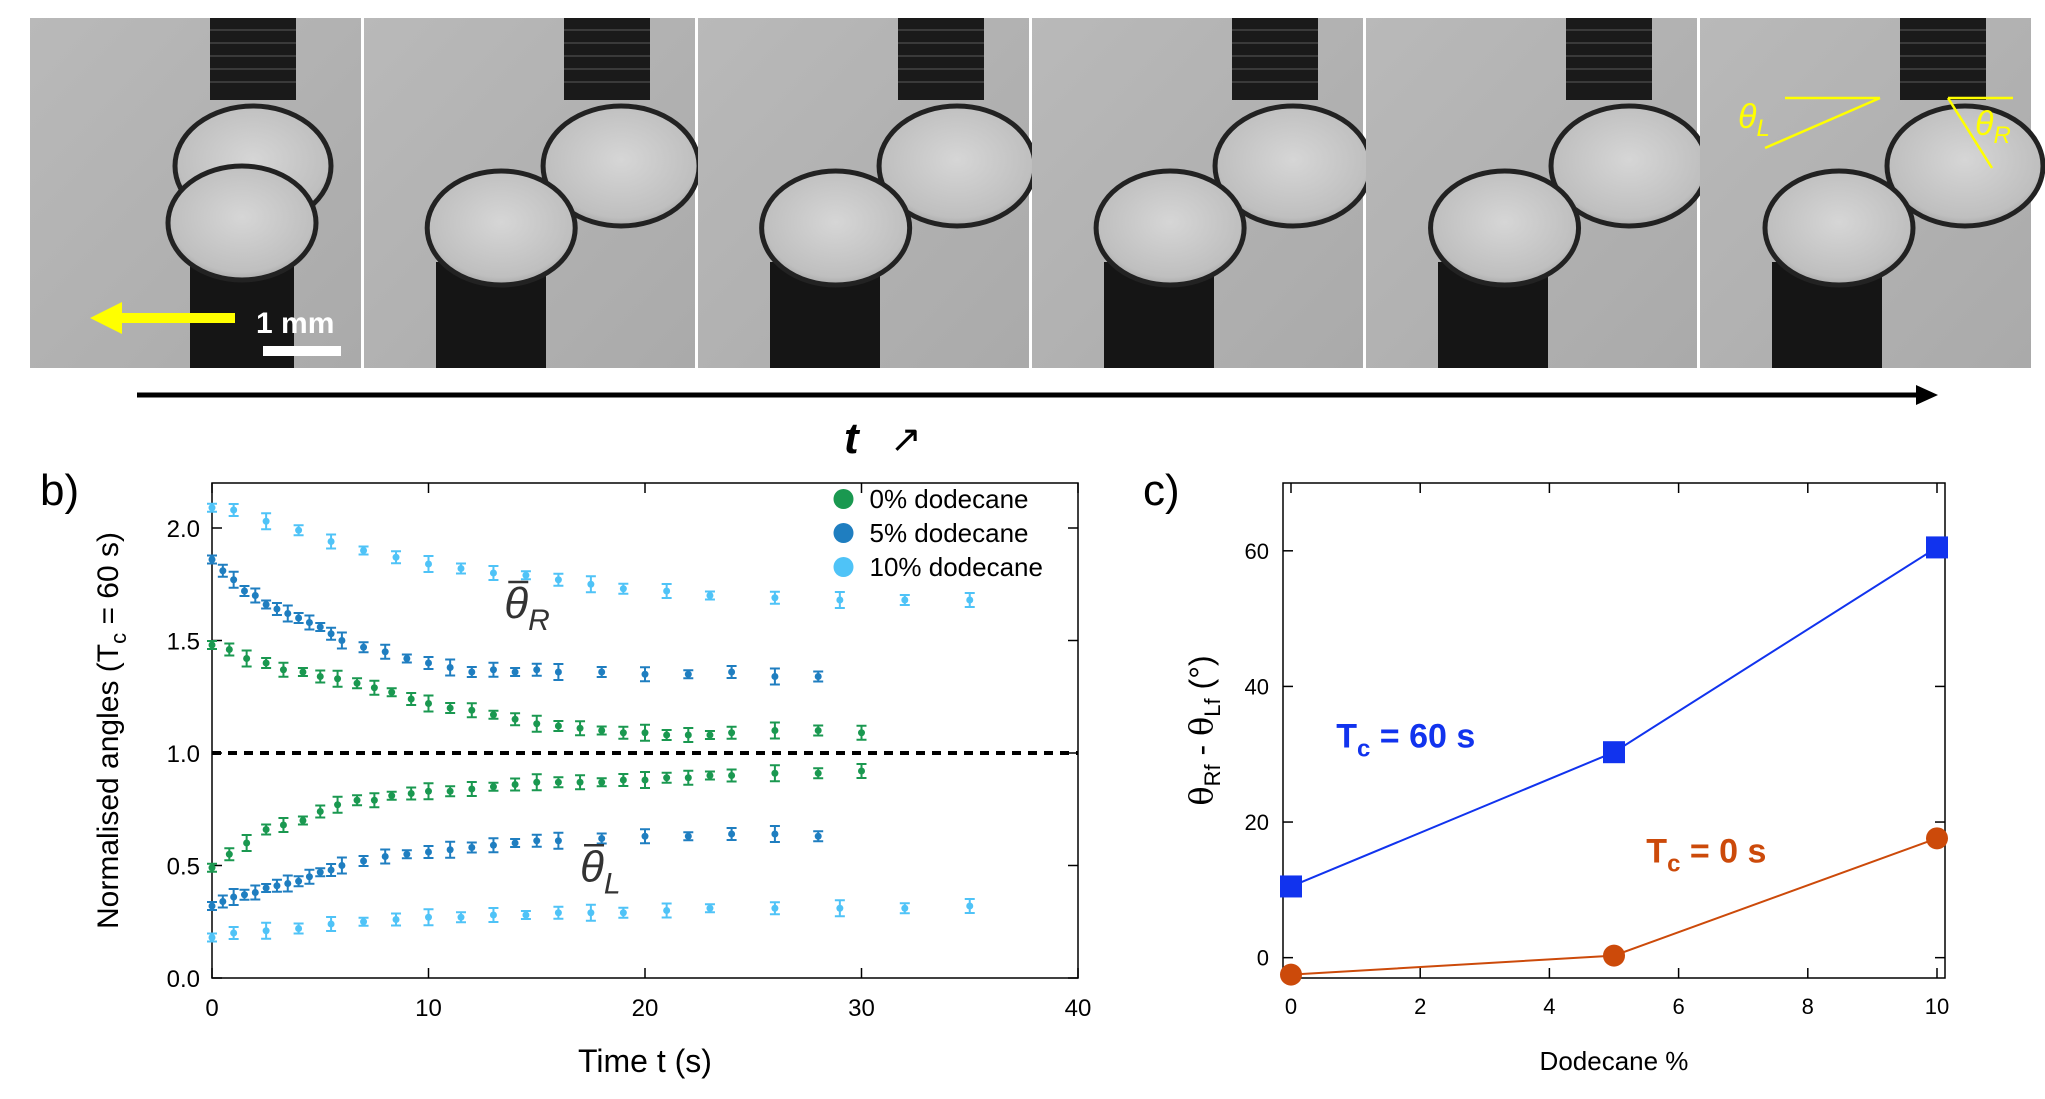 This screenshot has height=1099, width=2045. I want to click on panel-c-label: c), so click(1161, 490).